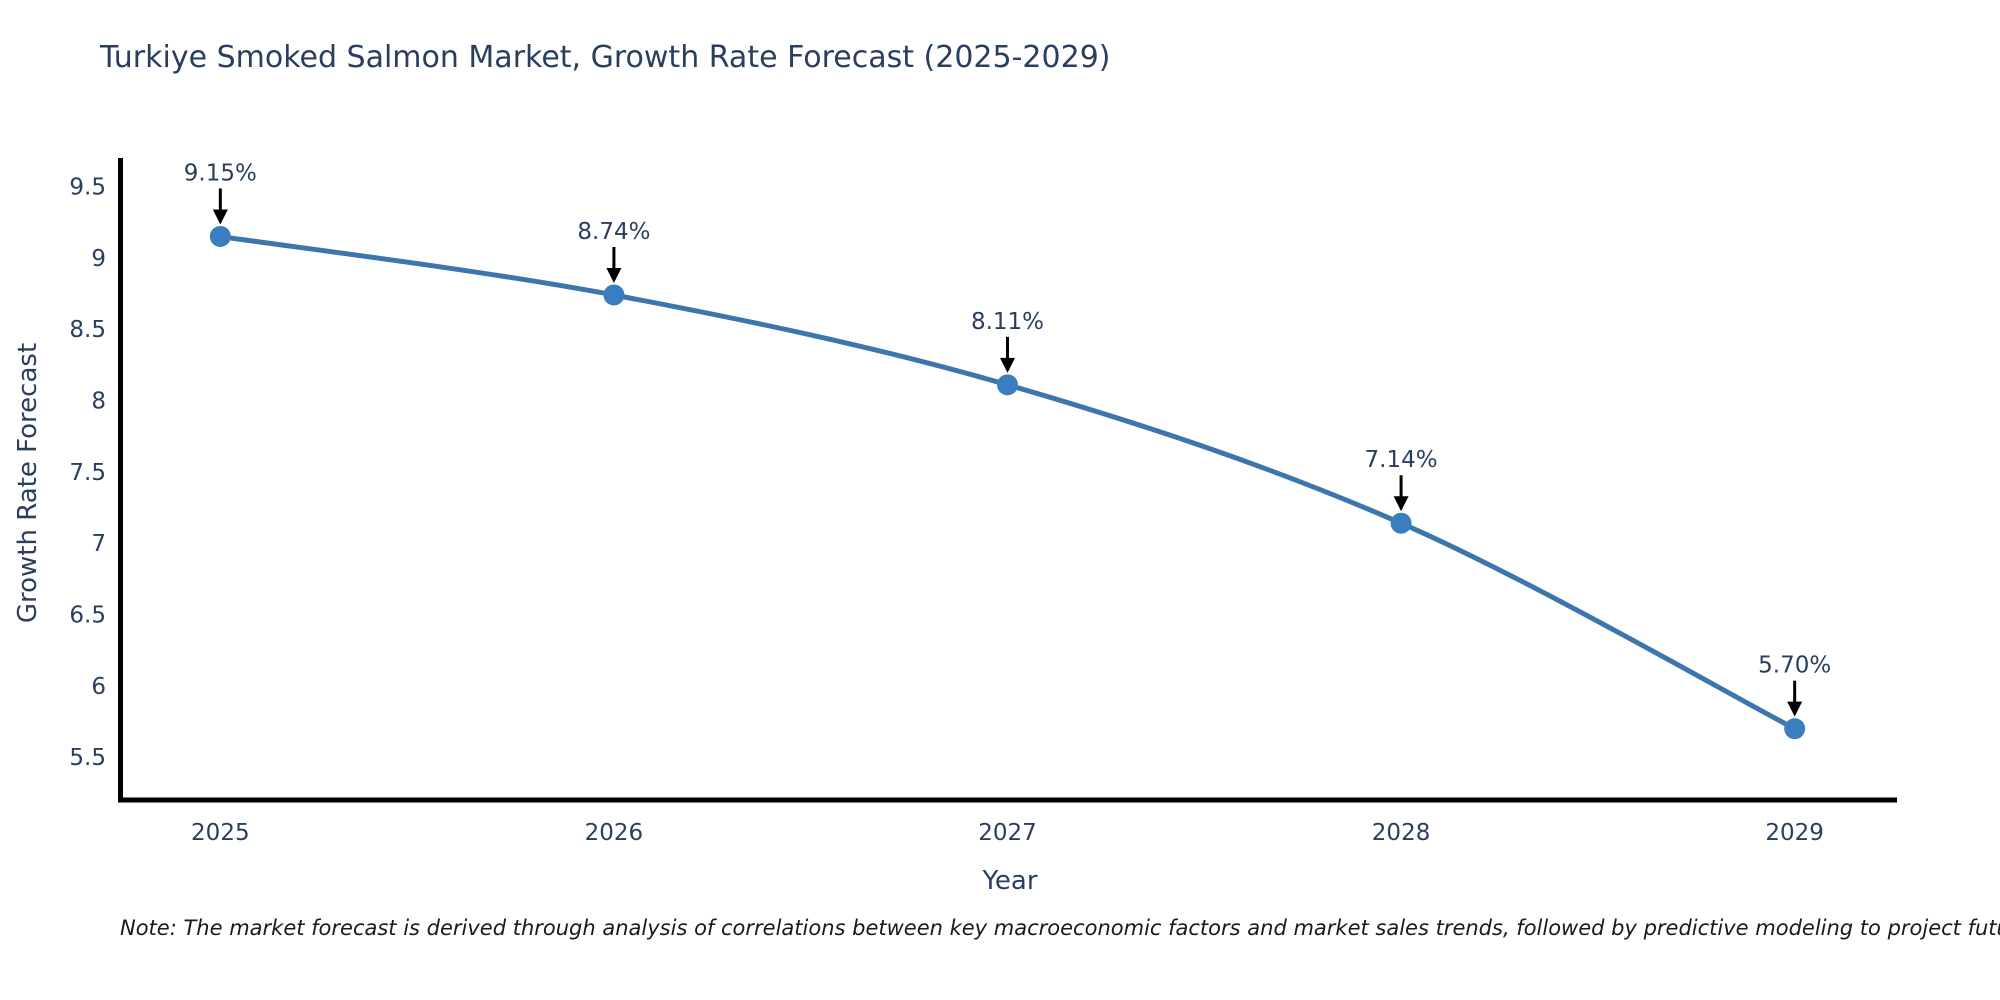 The image size is (2000, 1000). I want to click on x-tick-label: 2028, so click(1401, 833).